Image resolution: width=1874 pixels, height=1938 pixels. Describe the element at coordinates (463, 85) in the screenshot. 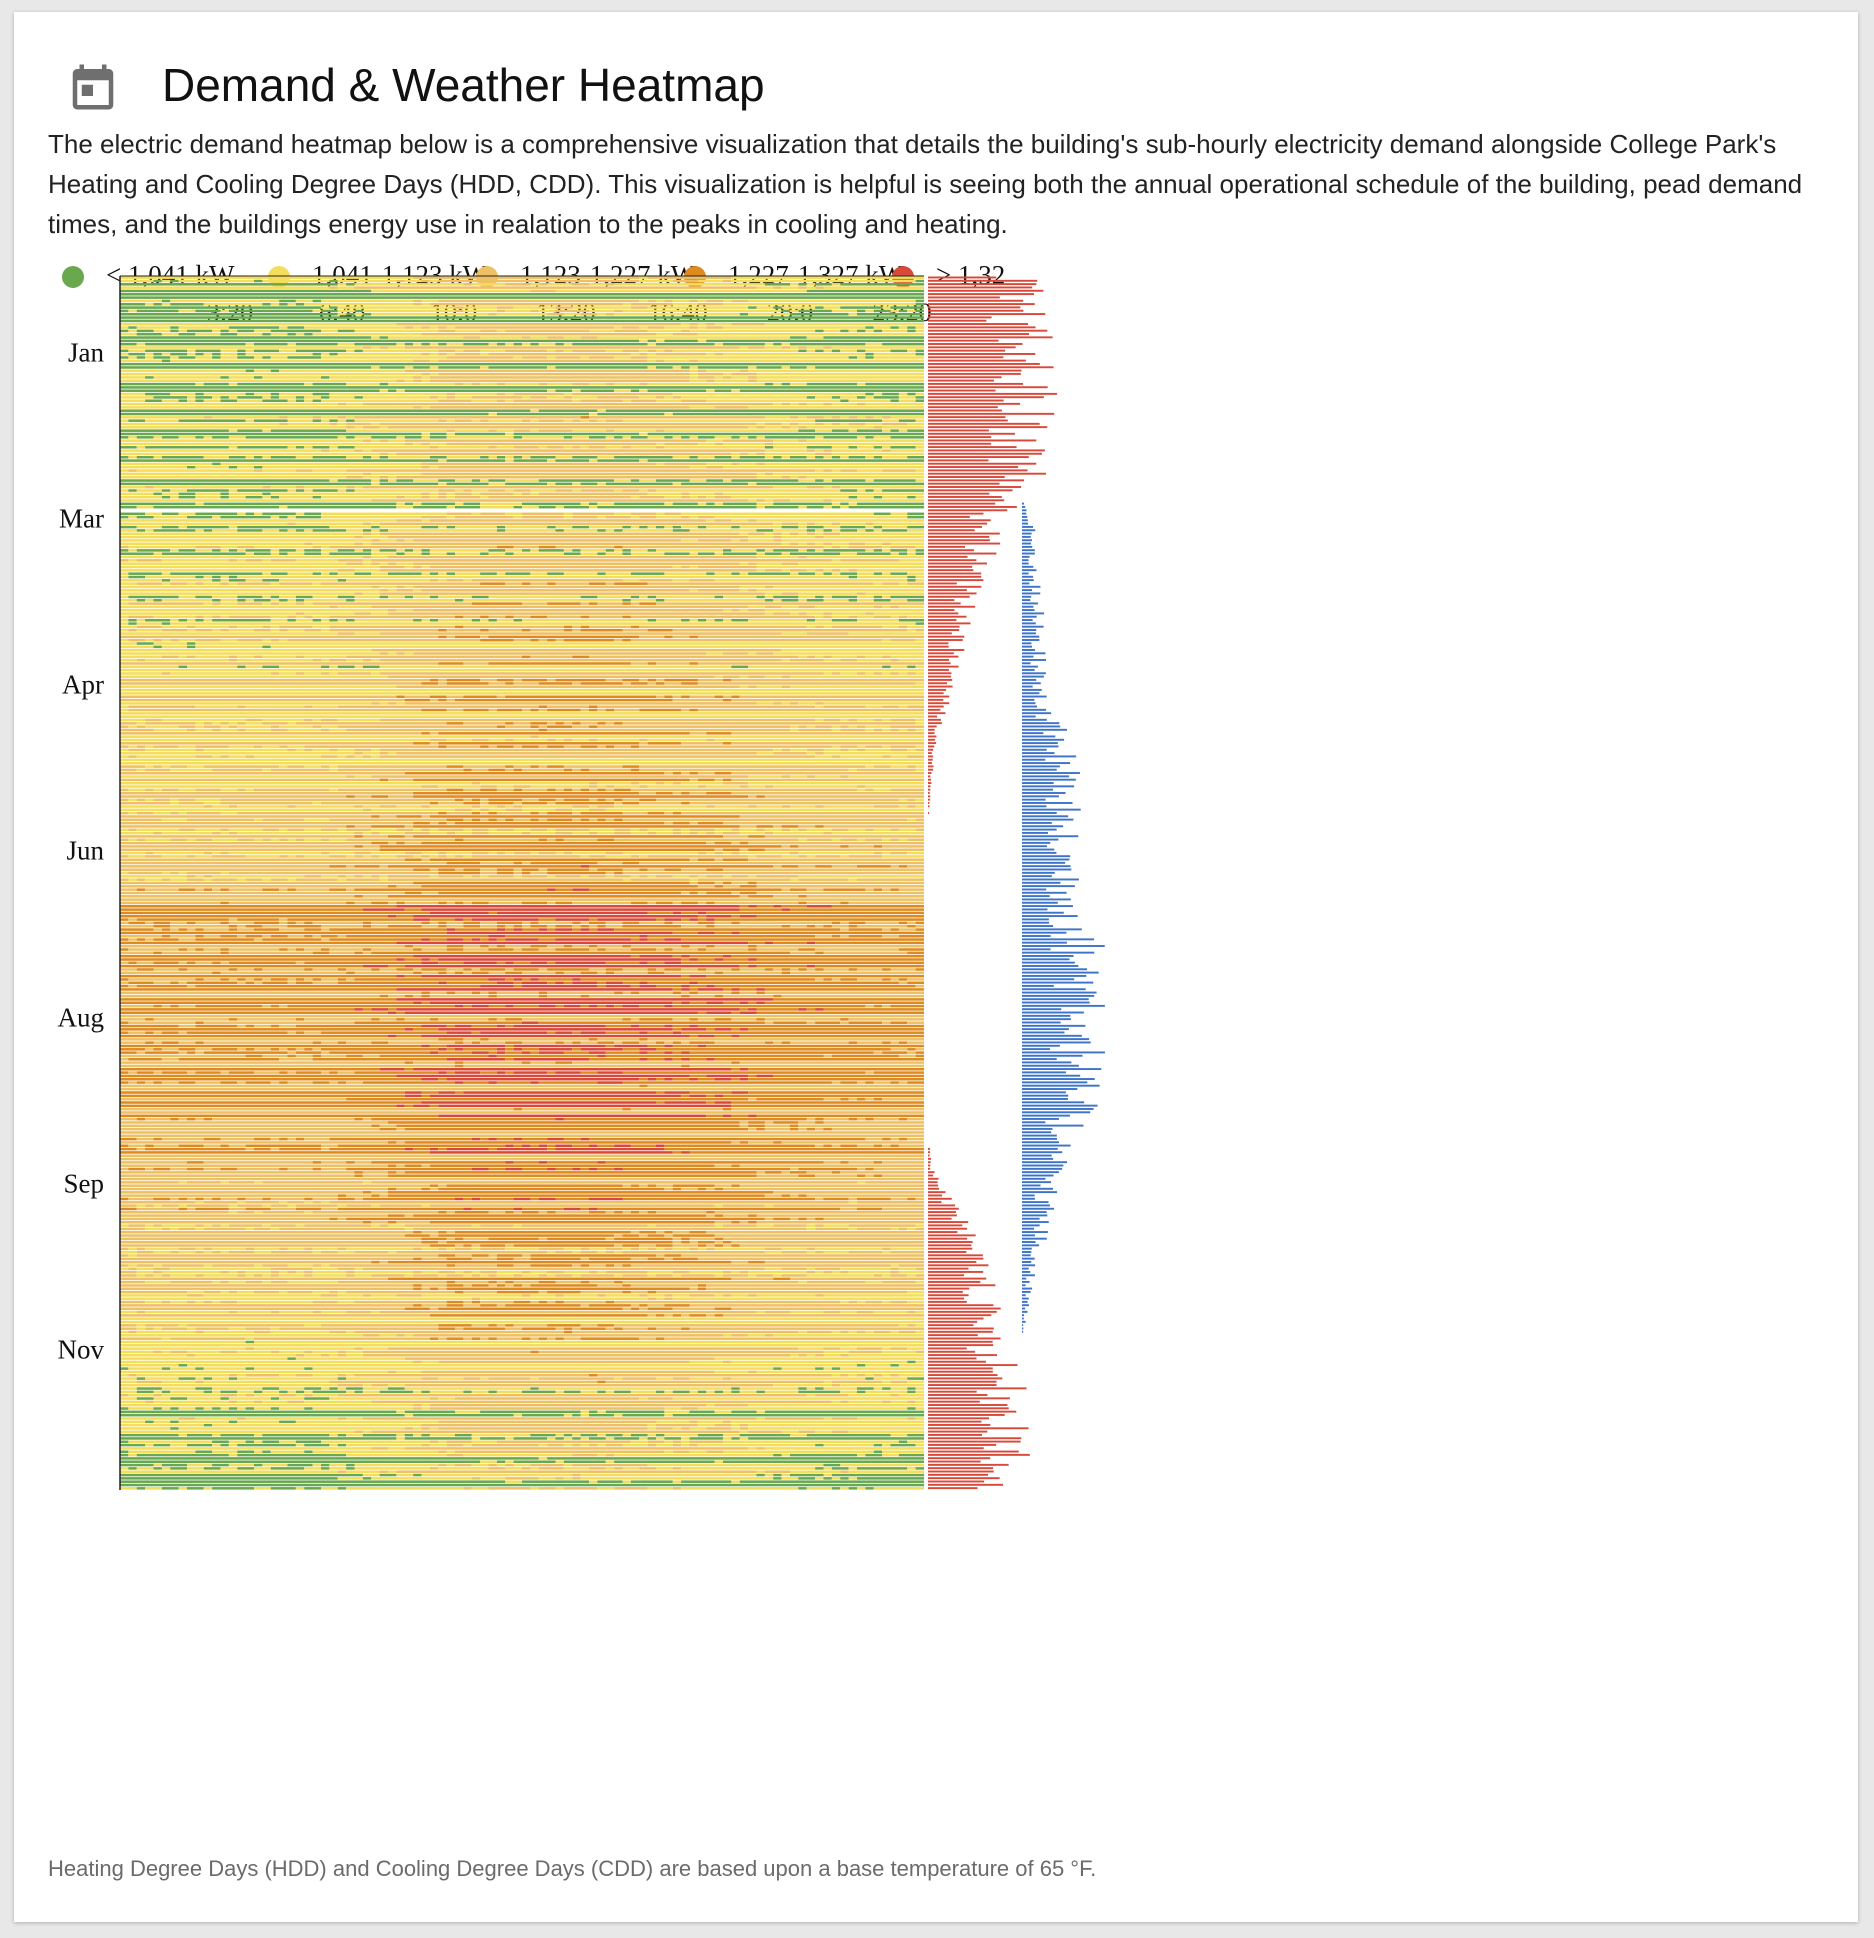

I see `page-title: Demand & Weather Heatmap` at that location.